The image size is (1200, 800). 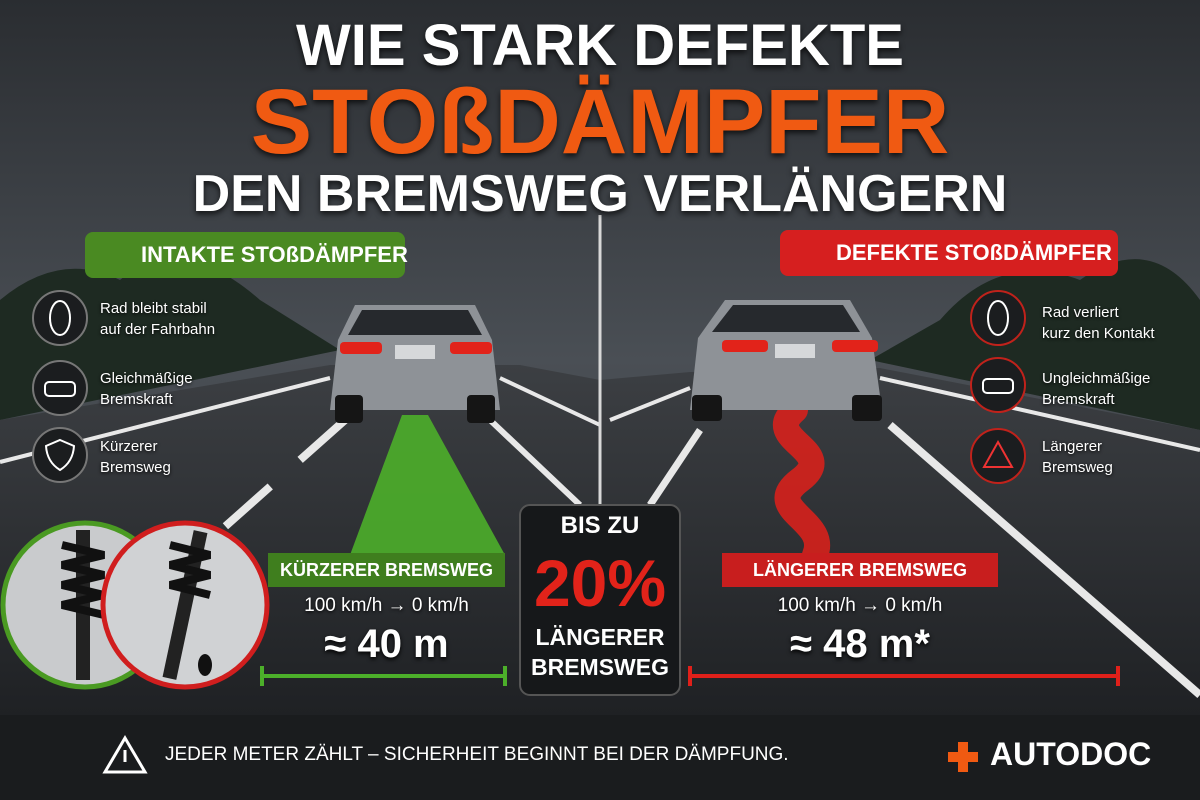 I want to click on result-distance: ≈ 48 m*, so click(x=860, y=644).